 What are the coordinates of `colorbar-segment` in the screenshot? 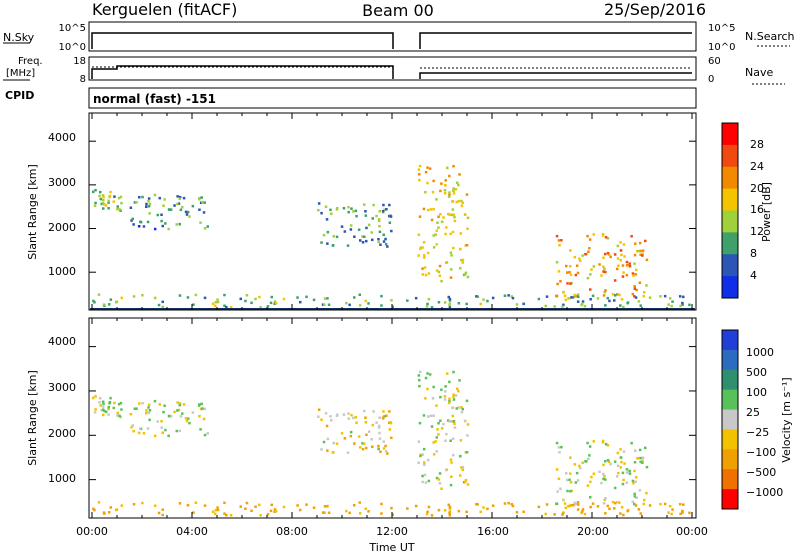 It's located at (730, 221).